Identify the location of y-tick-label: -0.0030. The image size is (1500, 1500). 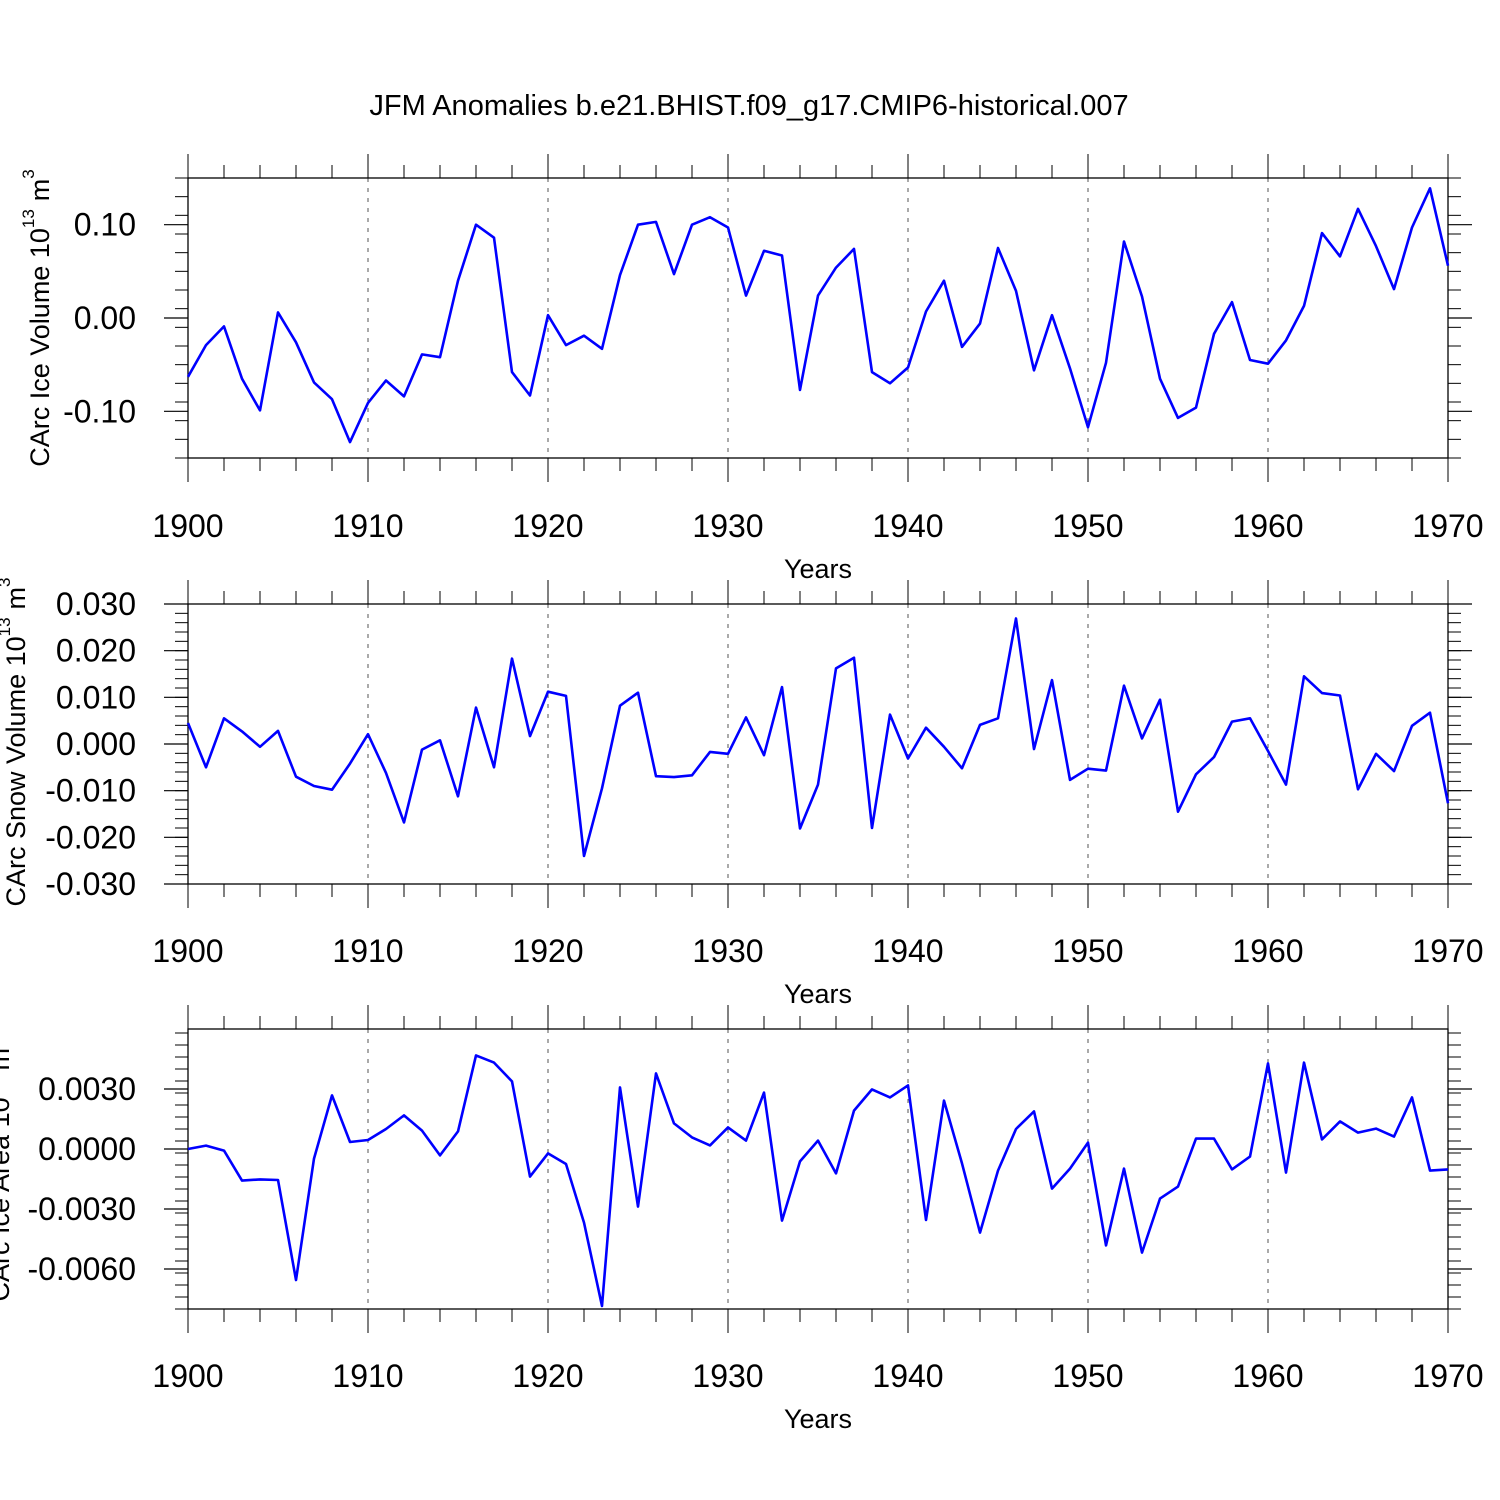
(81, 1209).